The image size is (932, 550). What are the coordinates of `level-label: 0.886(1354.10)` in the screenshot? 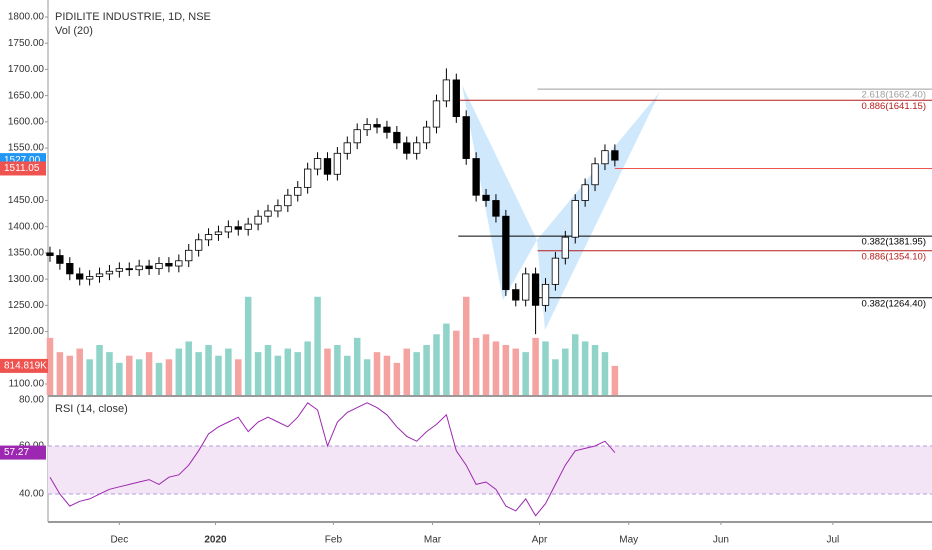 It's located at (894, 256).